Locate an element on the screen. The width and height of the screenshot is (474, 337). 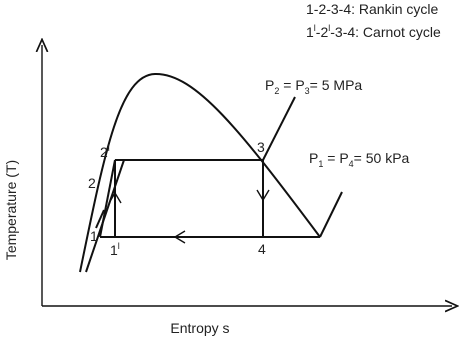
y-axis-label: Temperature (T) is located at coordinates (11, 210).